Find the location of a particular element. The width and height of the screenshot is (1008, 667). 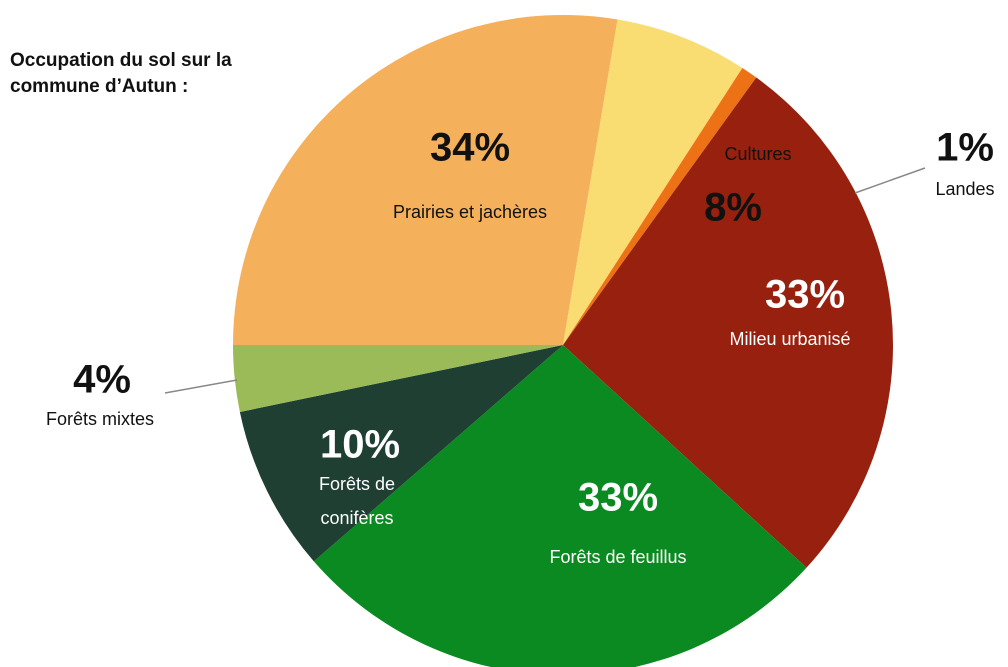

value-label: 34% is located at coordinates (470, 148).